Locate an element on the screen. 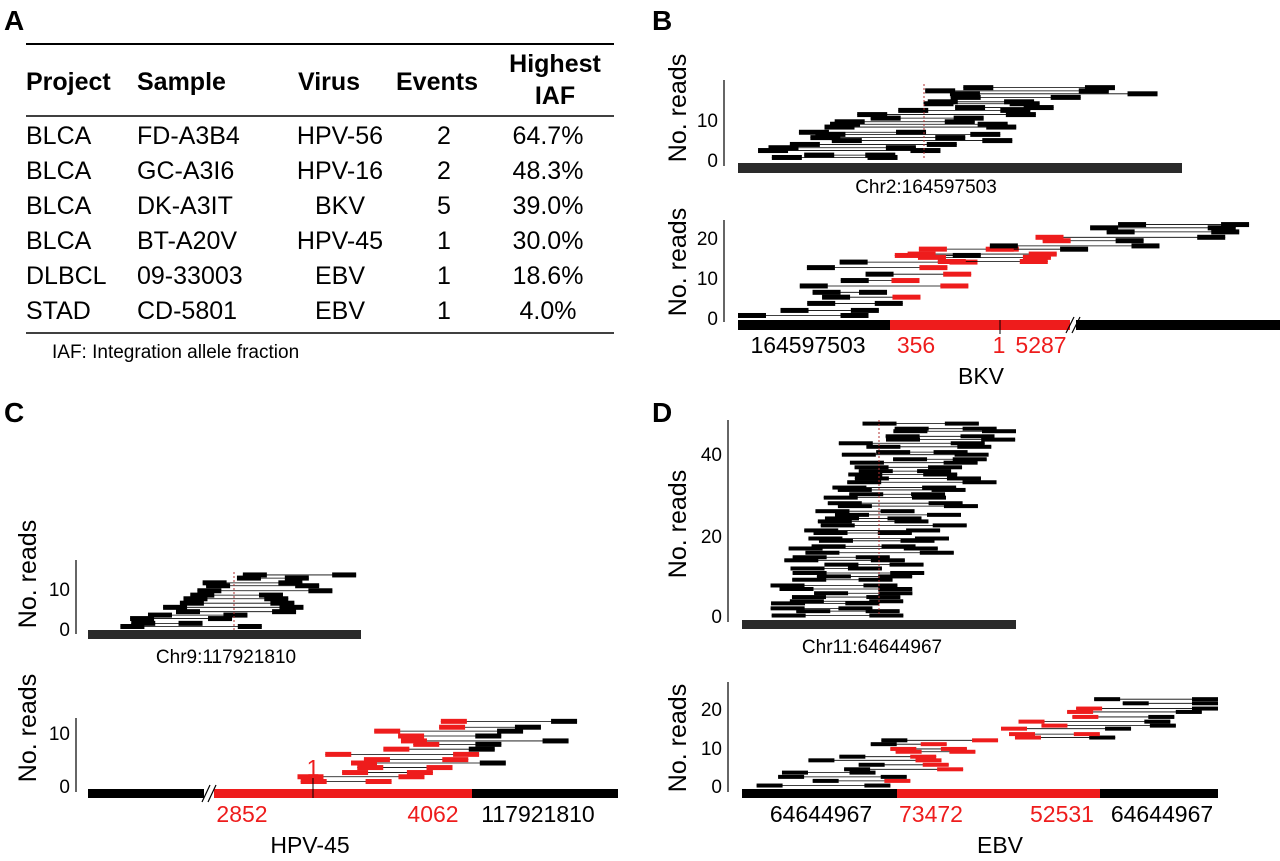 The height and width of the screenshot is (861, 1280). table-row: BLCA GC-A3I6 HPV-16 2 48.3% is located at coordinates (304, 171).